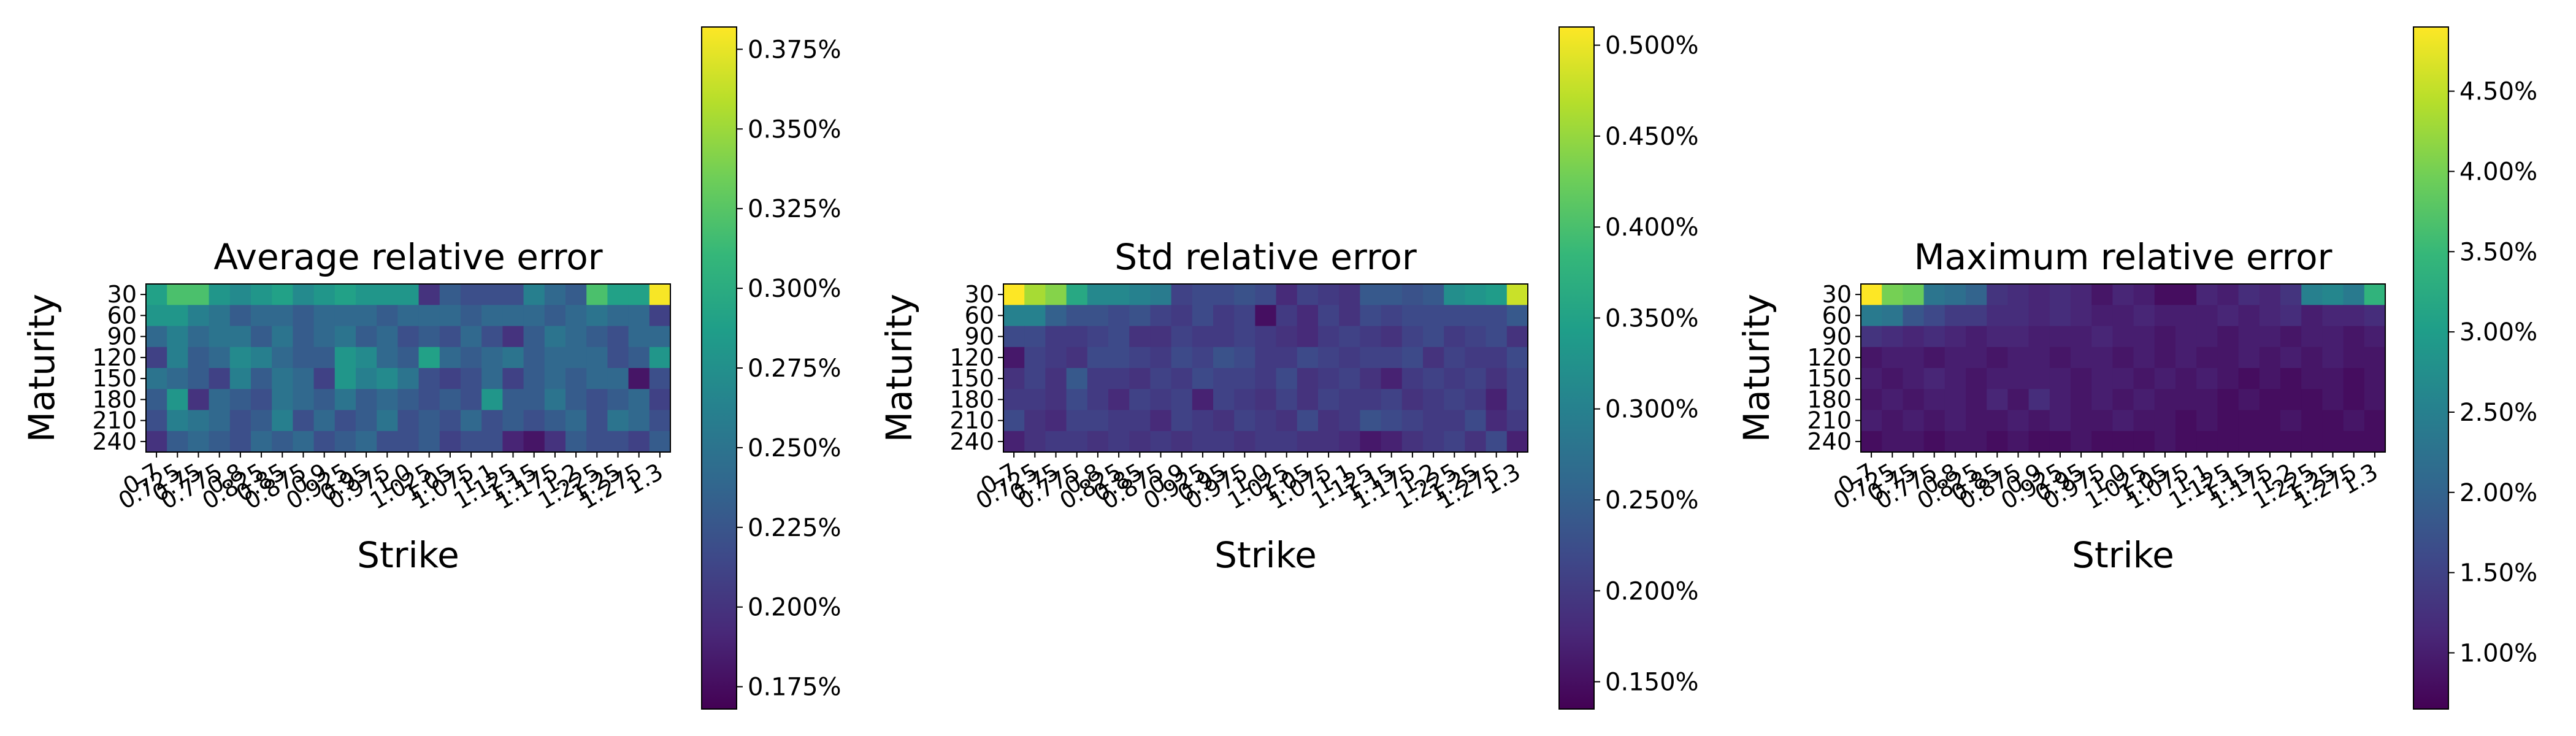 The image size is (2576, 736). I want to click on colorbar-tick-label: 0.200%, so click(794, 608).